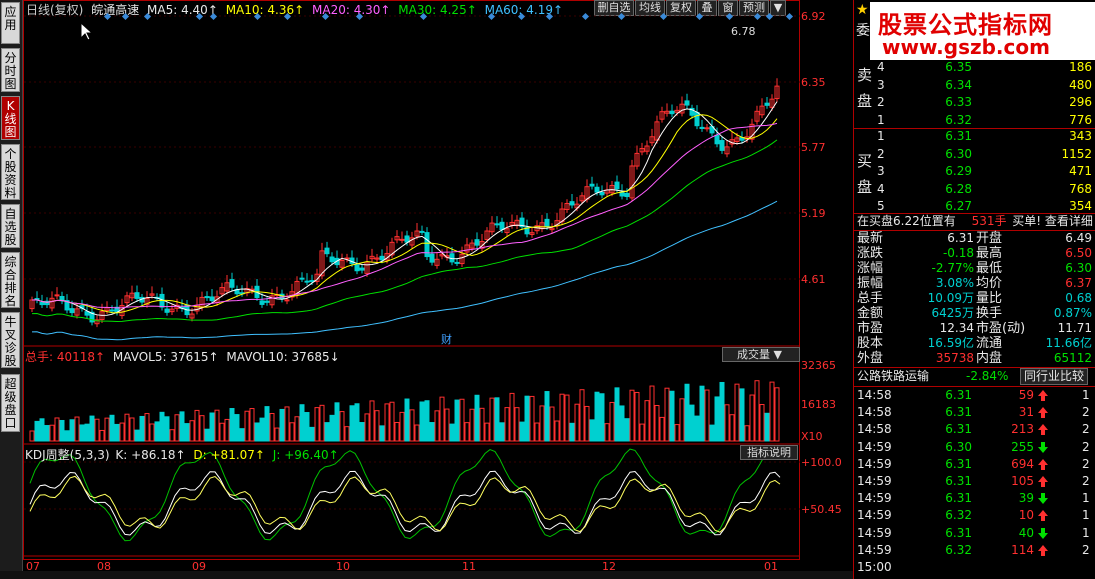 This screenshot has height=579, width=1095. Describe the element at coordinates (1054, 376) in the screenshot. I see `industry-compare-button: 同行业比较` at that location.